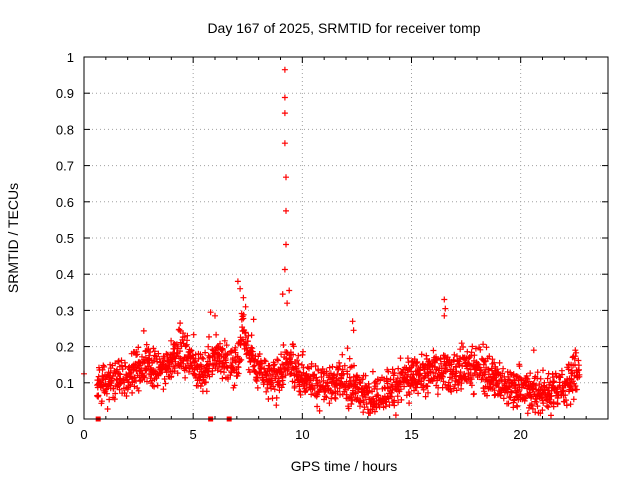 The width and height of the screenshot is (640, 480). I want to click on x-tick-label: 0, so click(83, 434).